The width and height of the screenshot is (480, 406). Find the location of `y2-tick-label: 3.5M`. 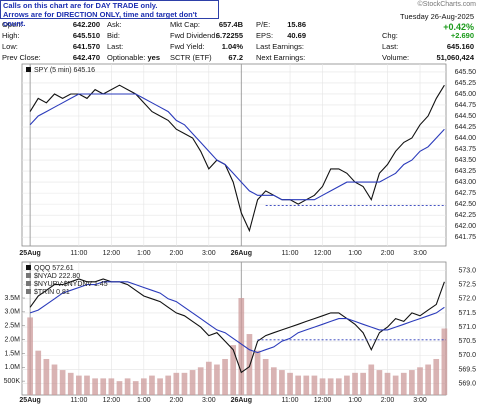

y2-tick-label: 3.5M is located at coordinates (12, 298).